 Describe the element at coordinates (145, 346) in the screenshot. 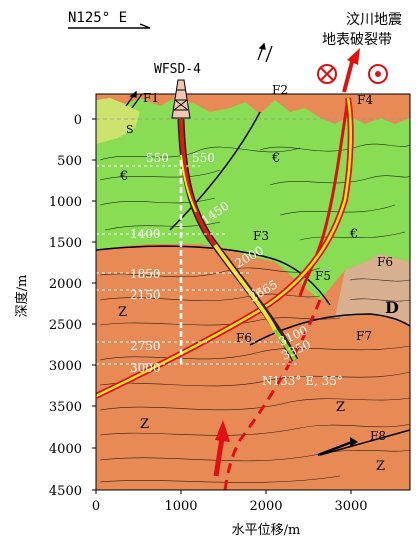

I see `depth-2750: 2750` at that location.